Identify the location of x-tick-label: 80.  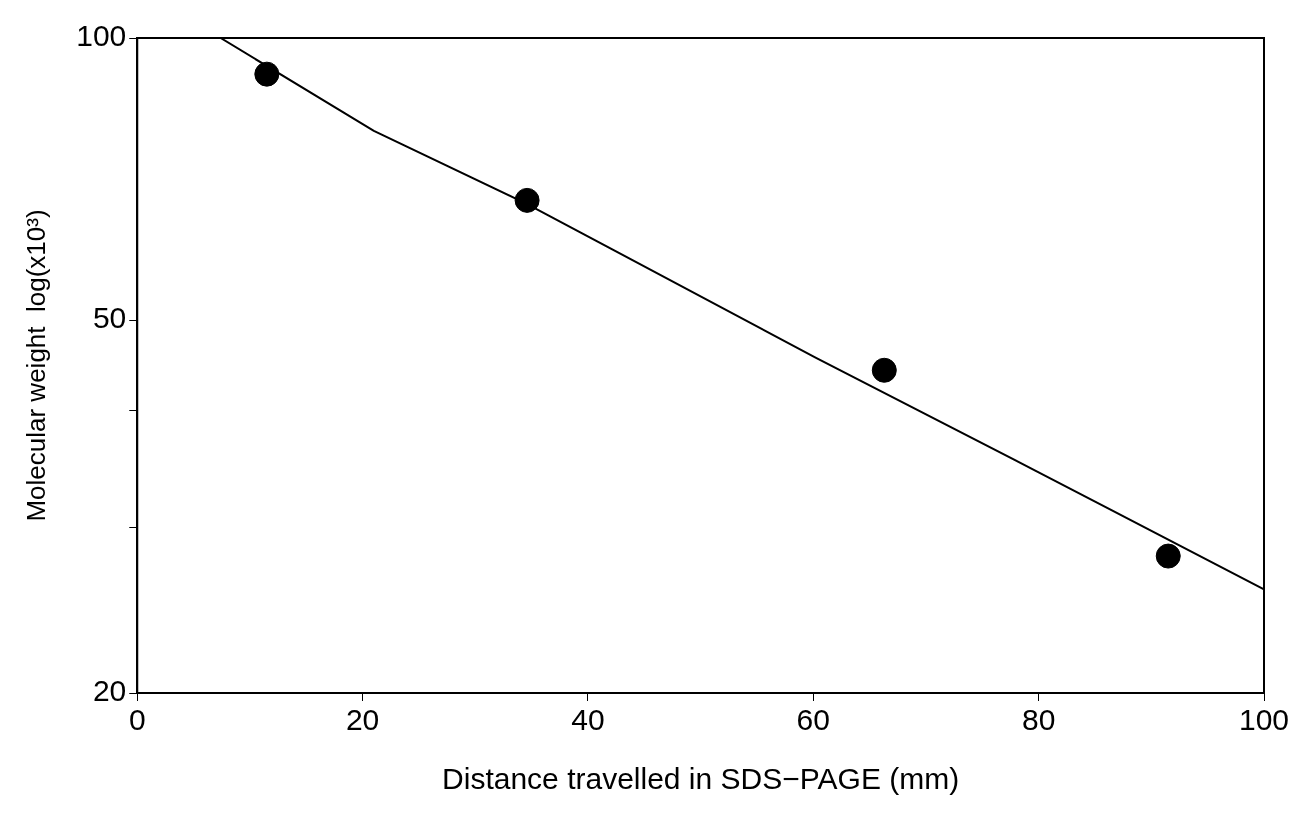
(1038, 720).